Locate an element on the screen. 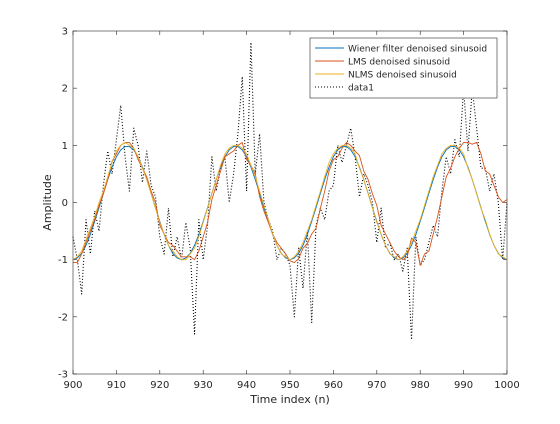  y-tick-label: -3 is located at coordinates (63, 375).